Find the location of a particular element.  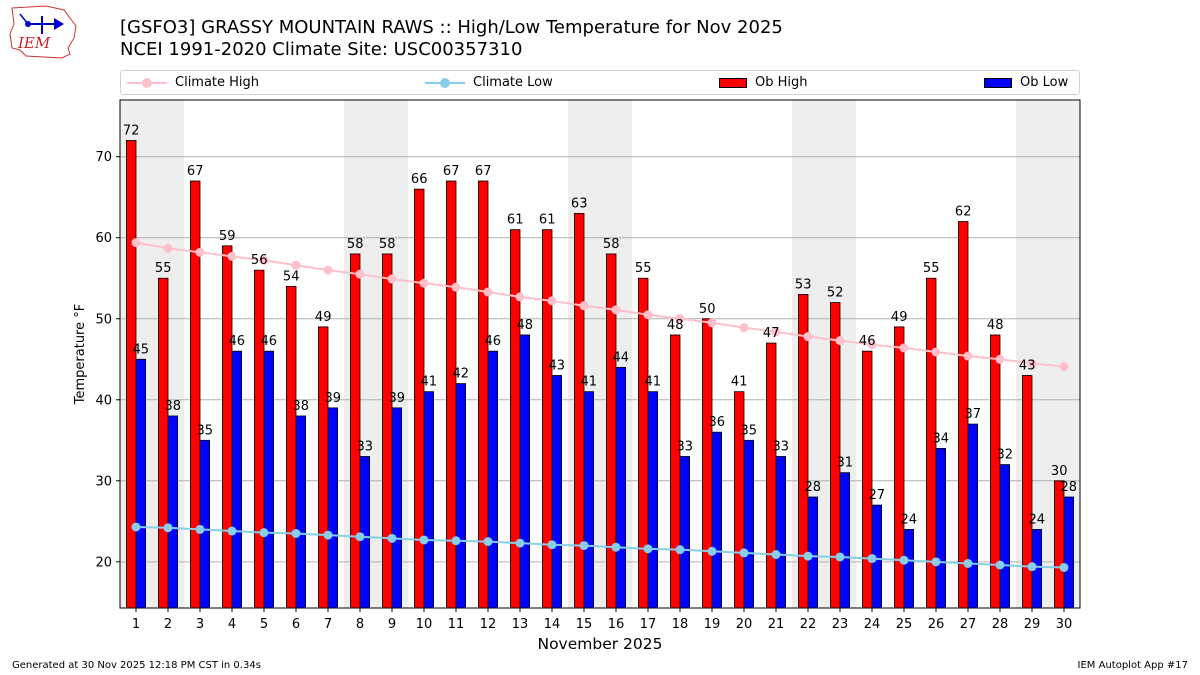

legend-ob-high-swatch is located at coordinates (733, 82).